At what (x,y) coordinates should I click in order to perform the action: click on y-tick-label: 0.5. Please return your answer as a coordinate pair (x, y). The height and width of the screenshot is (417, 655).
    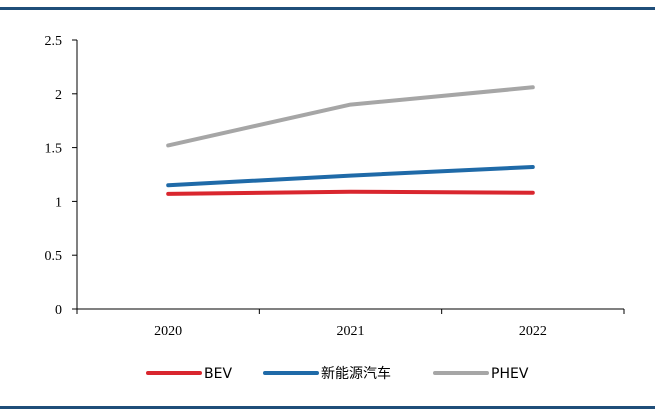
    Looking at the image, I should click on (54, 256).